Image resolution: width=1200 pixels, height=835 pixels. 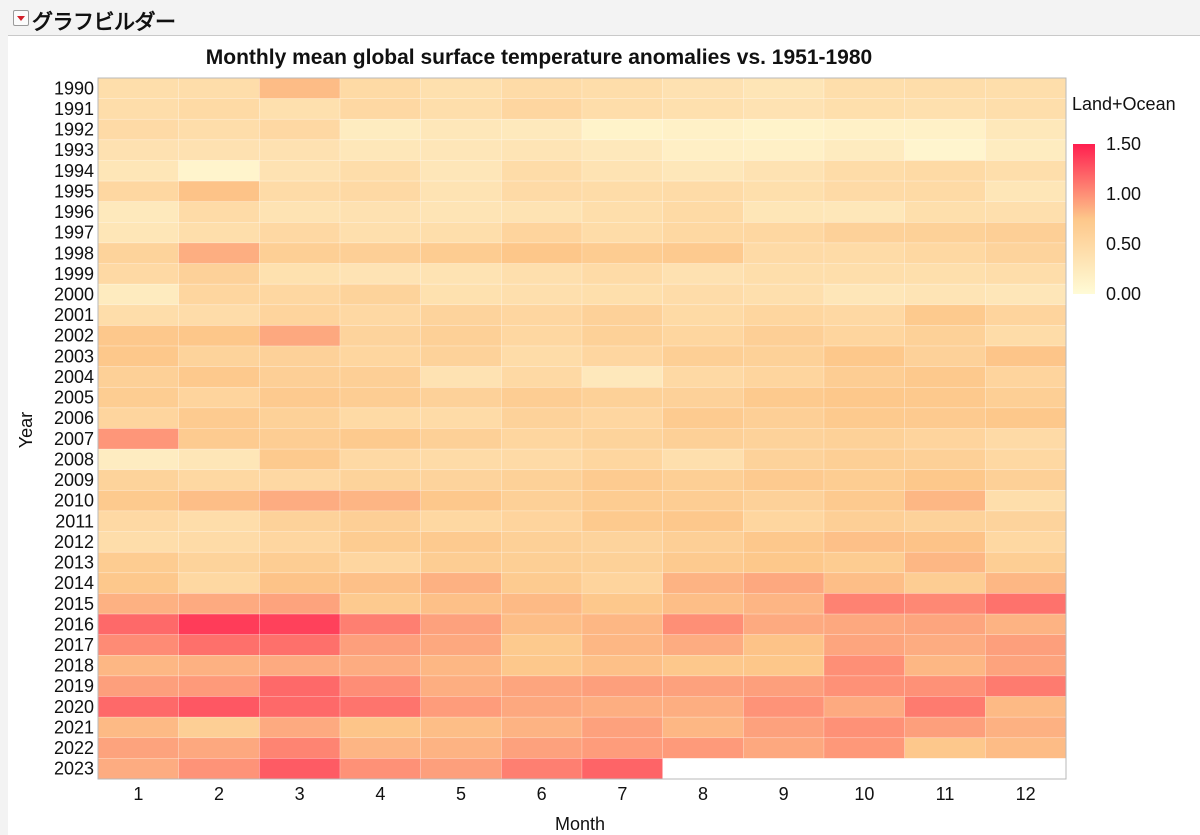 I want to click on color-scale-bar, so click(x=1084, y=219).